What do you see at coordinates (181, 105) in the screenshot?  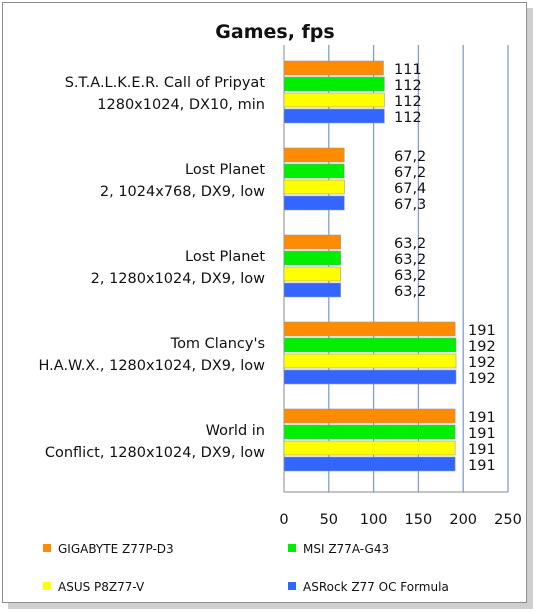 I see `category-label: 1280x1024, DX10, min` at bounding box center [181, 105].